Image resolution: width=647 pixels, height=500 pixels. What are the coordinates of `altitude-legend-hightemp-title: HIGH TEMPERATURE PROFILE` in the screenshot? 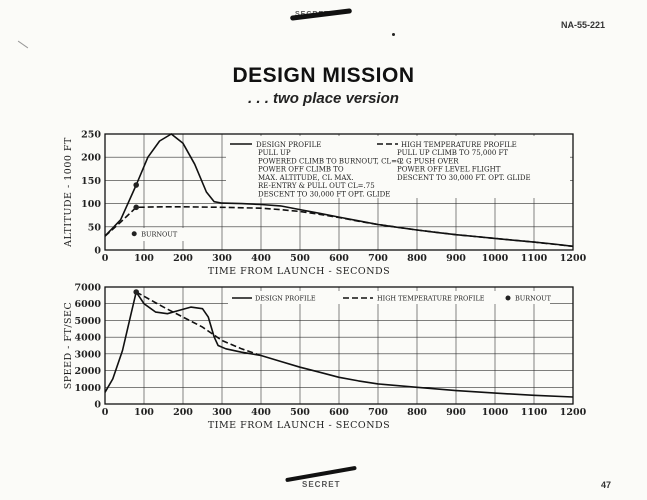 It's located at (459, 145).